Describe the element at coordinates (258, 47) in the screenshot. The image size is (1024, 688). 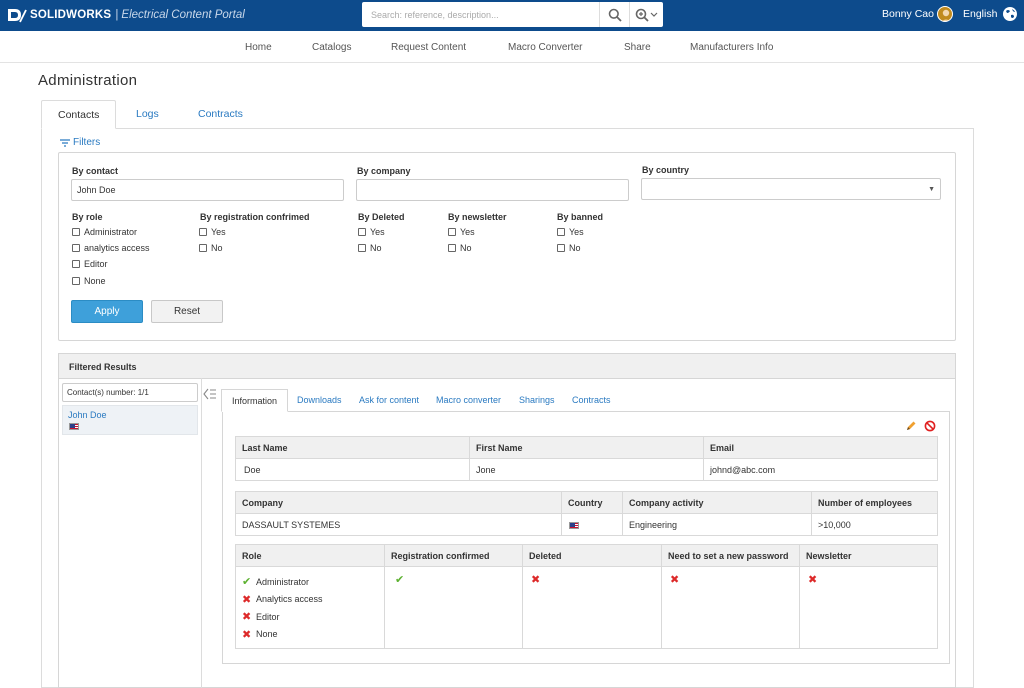
I see `nav-home: Home` at that location.